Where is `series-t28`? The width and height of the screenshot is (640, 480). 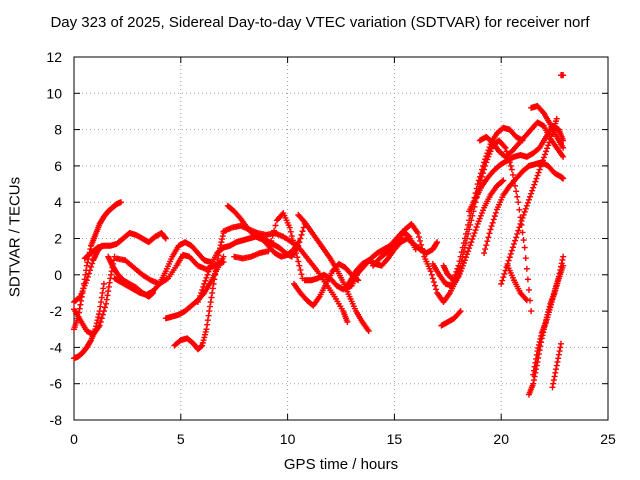
series-t28 is located at coordinates (546, 330).